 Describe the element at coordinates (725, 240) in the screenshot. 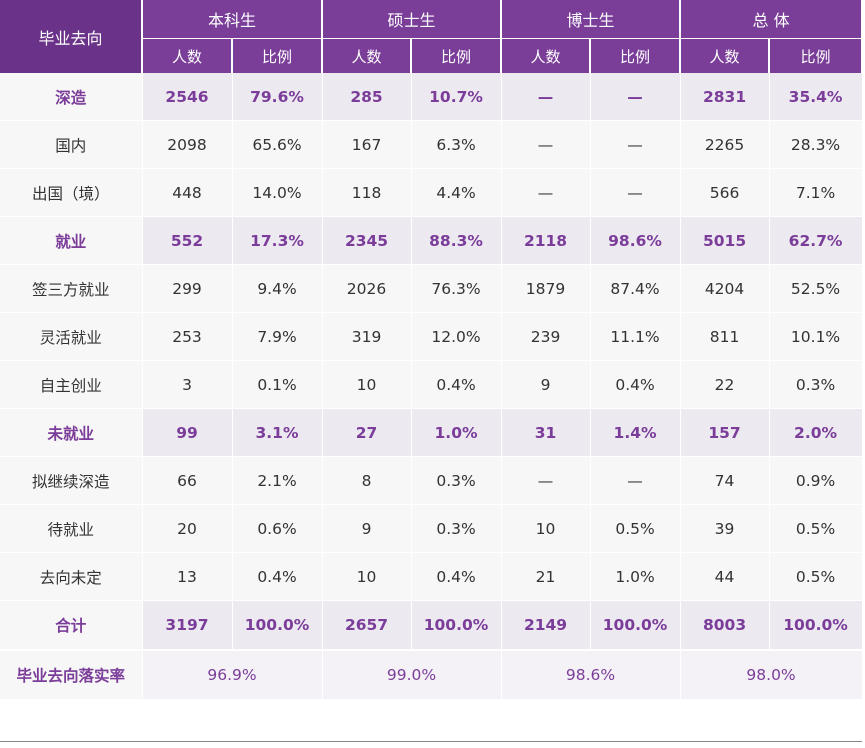

I see `count-cell: 5015` at that location.